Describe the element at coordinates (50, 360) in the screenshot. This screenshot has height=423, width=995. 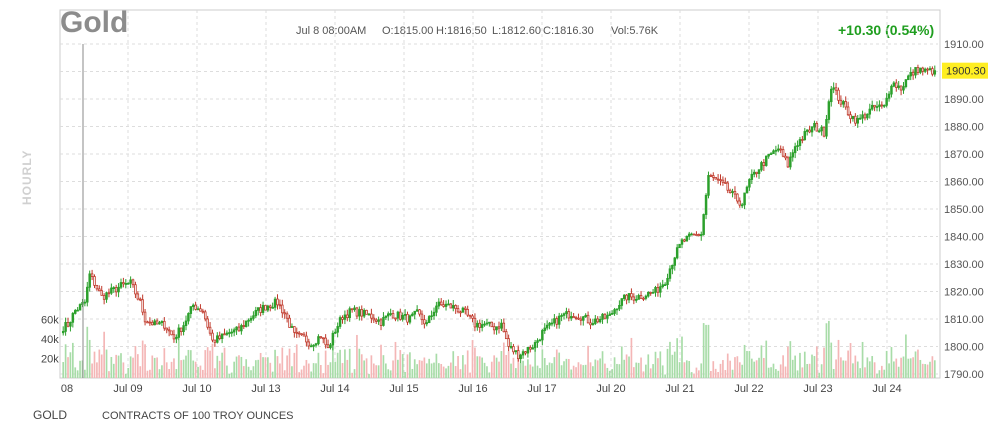
I see `volume-tick-label: 20k` at that location.